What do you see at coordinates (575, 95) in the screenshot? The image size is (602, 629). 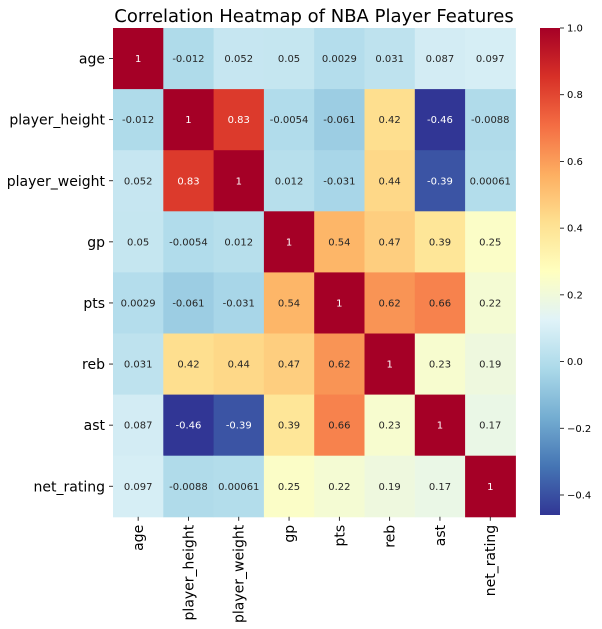 I see `colorbar-tick-label: 0.8` at bounding box center [575, 95].